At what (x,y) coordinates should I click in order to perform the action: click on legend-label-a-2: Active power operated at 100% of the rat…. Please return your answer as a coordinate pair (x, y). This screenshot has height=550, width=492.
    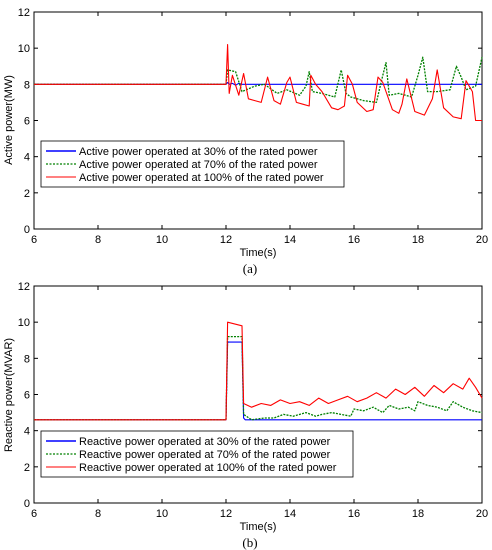
    Looking at the image, I should click on (201, 178).